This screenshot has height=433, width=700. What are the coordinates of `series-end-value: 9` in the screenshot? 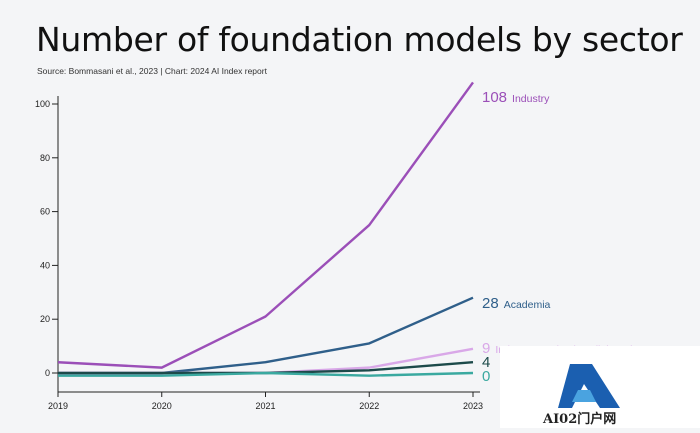 It's located at (486, 348).